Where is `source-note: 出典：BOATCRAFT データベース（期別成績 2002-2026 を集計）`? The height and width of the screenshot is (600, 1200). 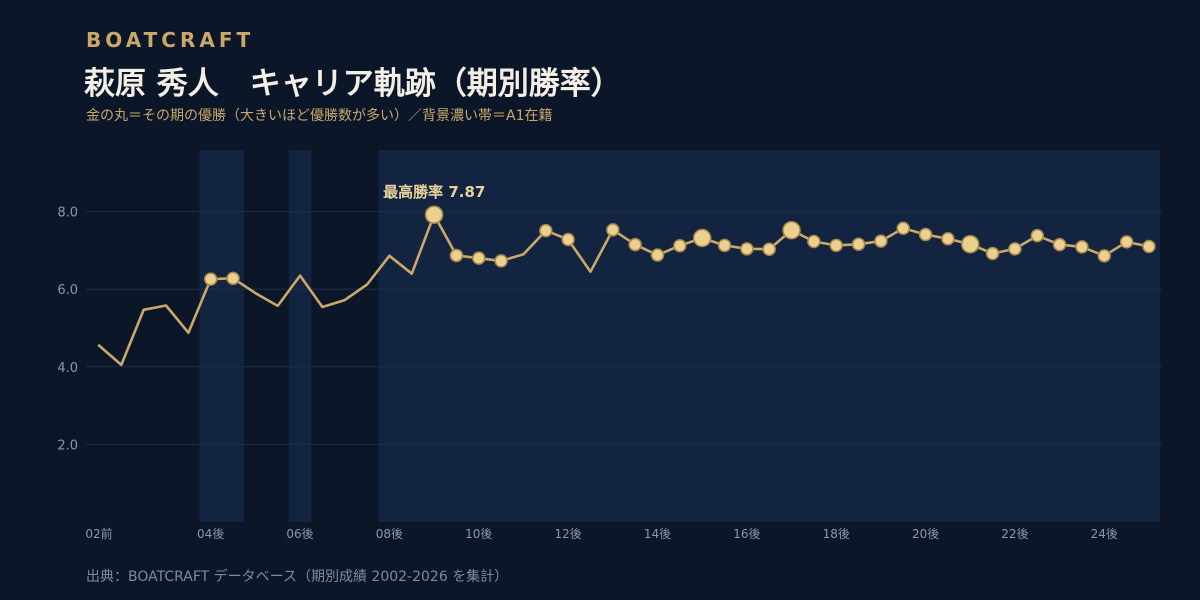 source-note: 出典：BOATCRAFT データベース（期別成績 2002-2026 を集計） is located at coordinates (297, 577).